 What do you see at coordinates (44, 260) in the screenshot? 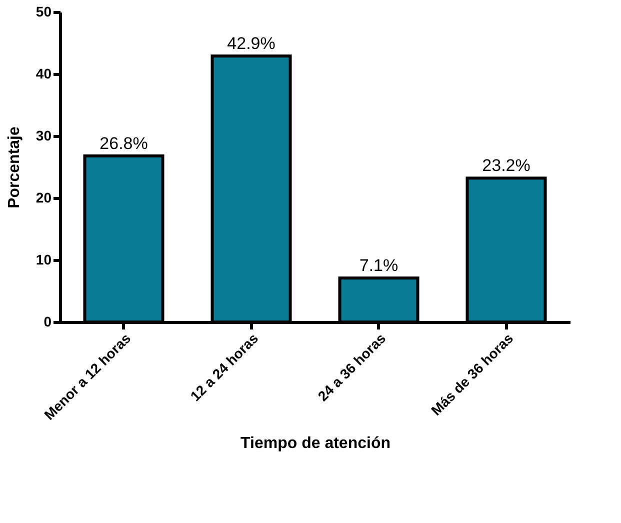
I see `y-tick-label: 10` at bounding box center [44, 260].